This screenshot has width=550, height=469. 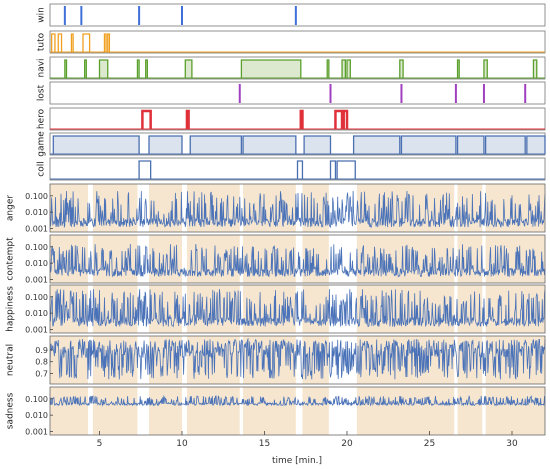 I want to click on ytick-label-anger-2: 0.001, so click(x=36, y=228).